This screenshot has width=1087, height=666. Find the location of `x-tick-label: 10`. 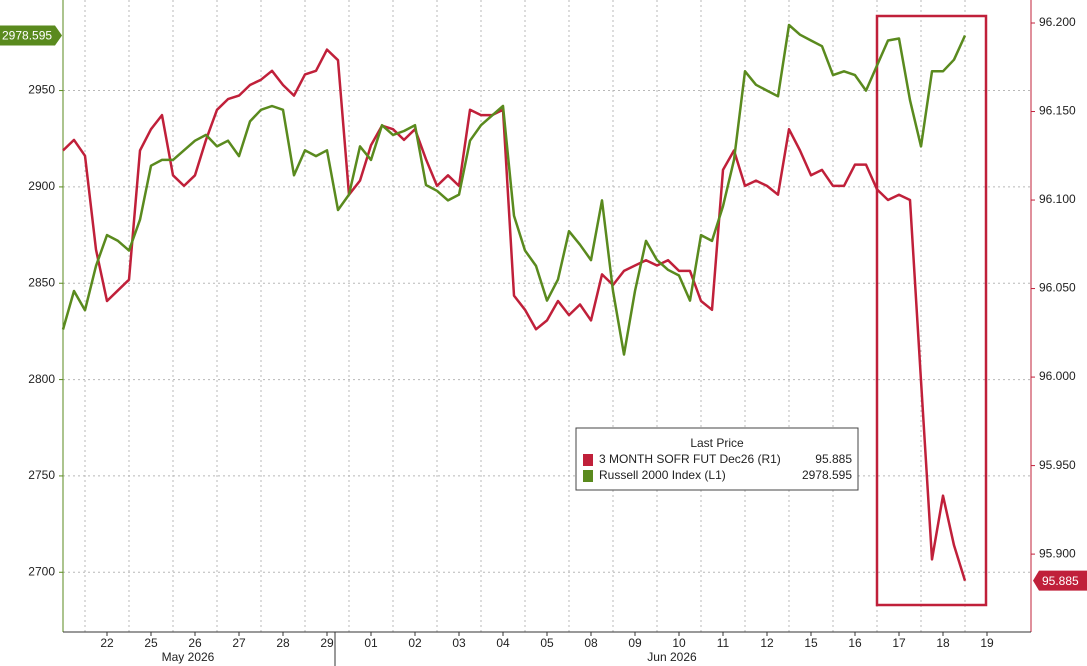

x-tick-label: 10 is located at coordinates (679, 643).